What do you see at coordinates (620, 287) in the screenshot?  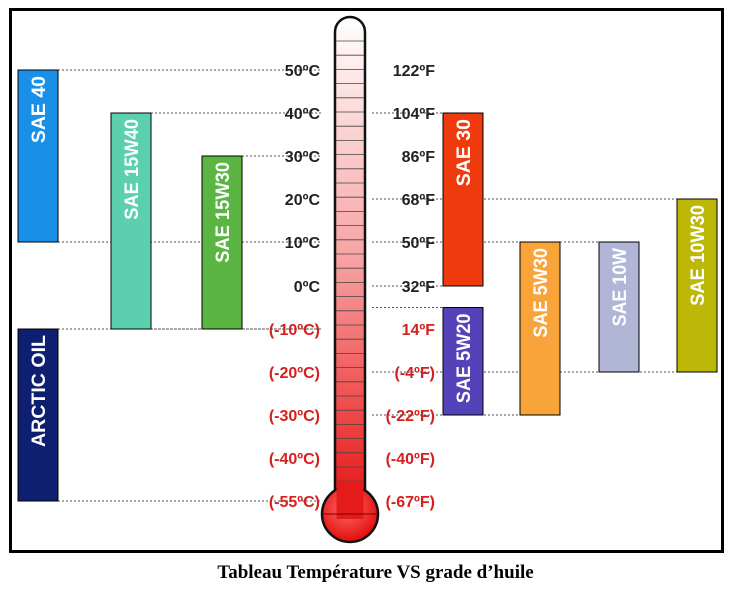 I see `bar-label-sae-10w: SAE 10W` at bounding box center [620, 287].